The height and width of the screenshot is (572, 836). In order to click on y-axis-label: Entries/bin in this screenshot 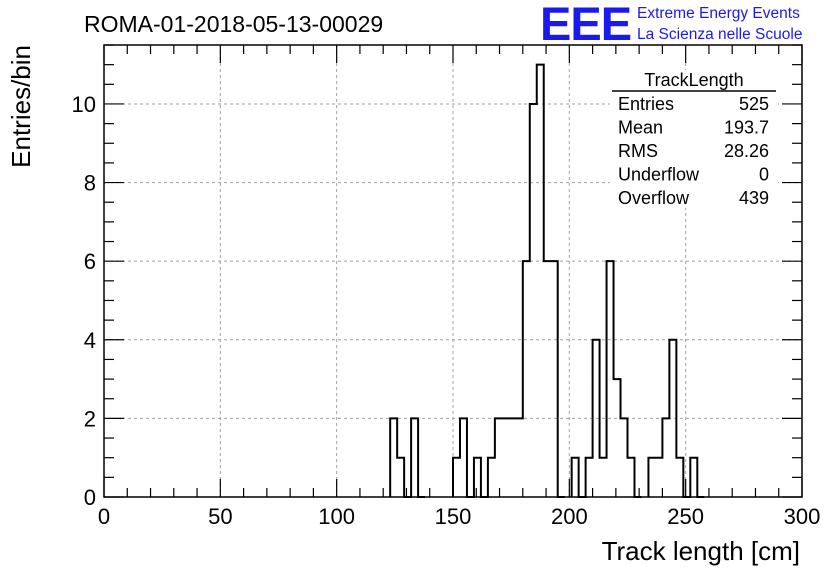, I will do `click(21, 106)`.